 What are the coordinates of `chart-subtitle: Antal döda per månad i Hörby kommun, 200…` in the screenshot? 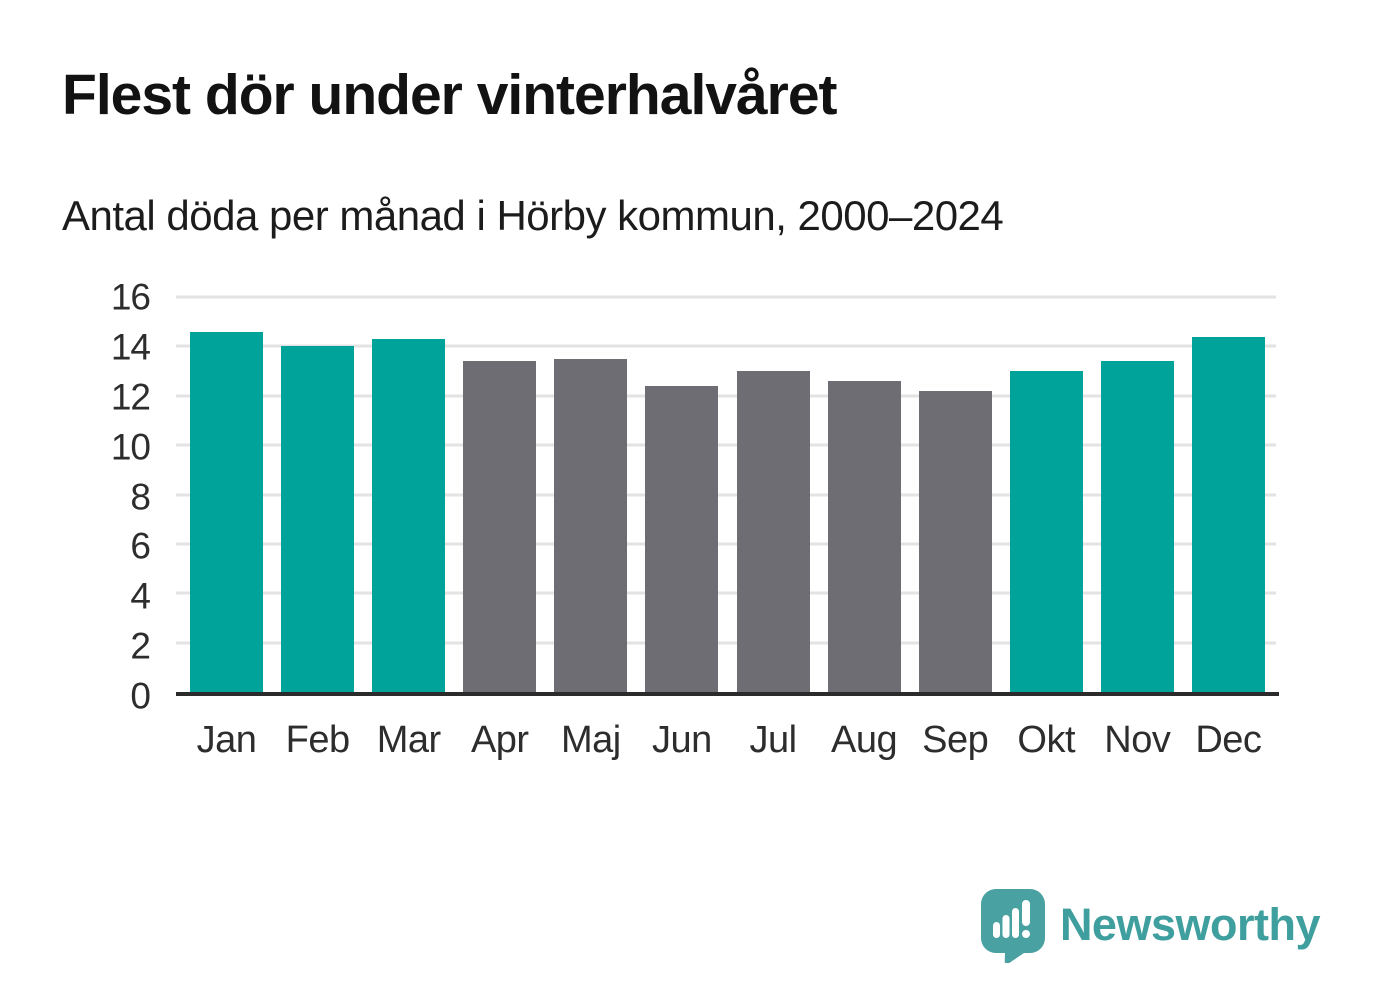 It's located at (533, 215).